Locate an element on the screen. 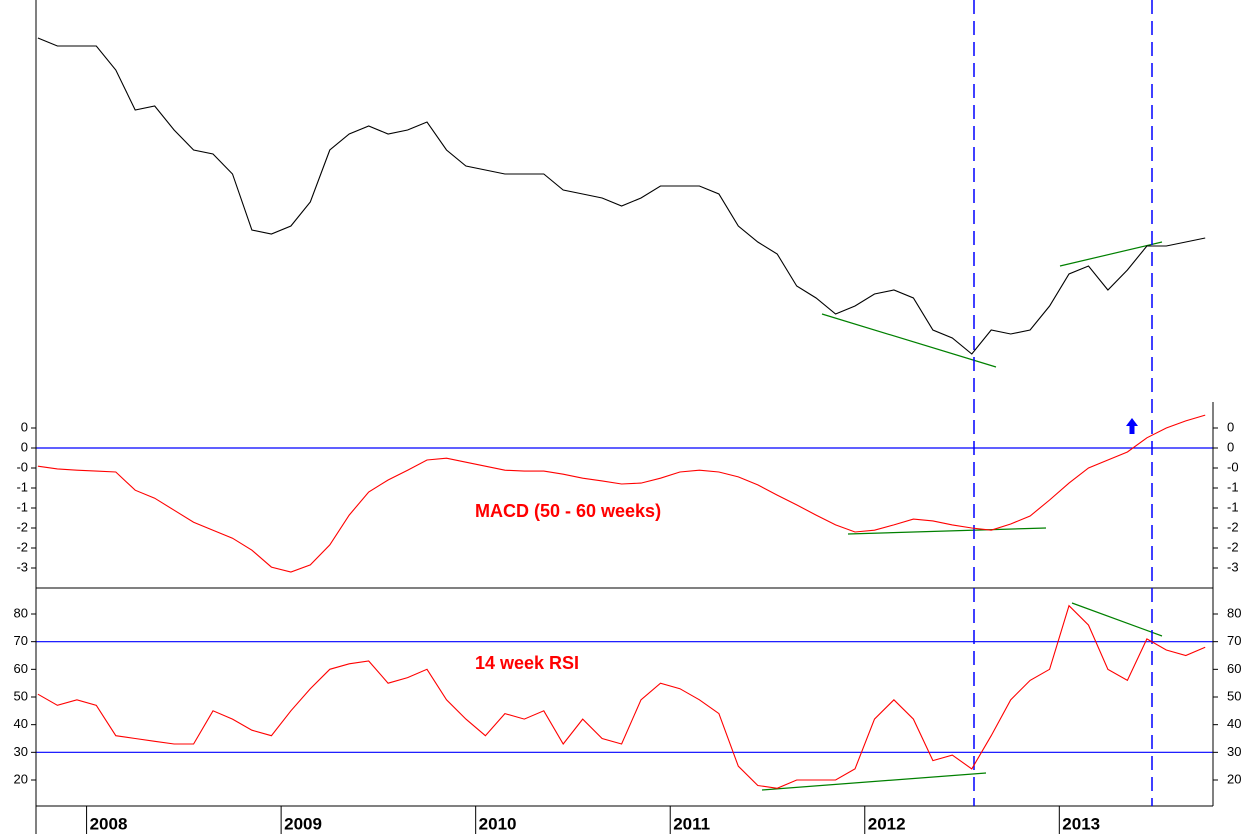 The image size is (1250, 834). x-tick-label: 2009 is located at coordinates (303, 823).